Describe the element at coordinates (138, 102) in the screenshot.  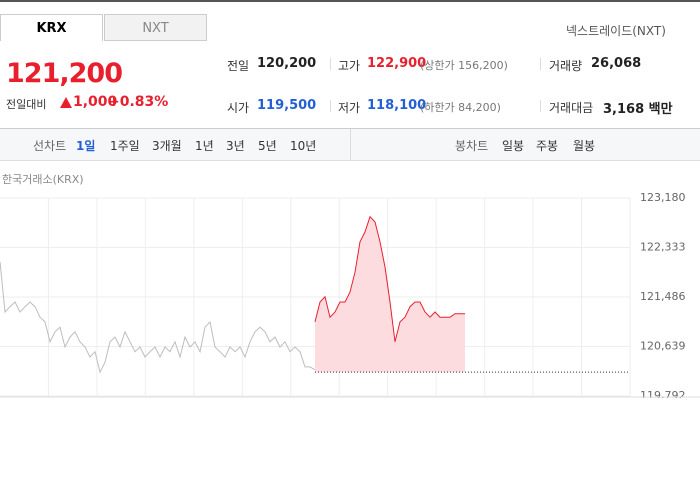
I see `rate: +0.83%` at that location.